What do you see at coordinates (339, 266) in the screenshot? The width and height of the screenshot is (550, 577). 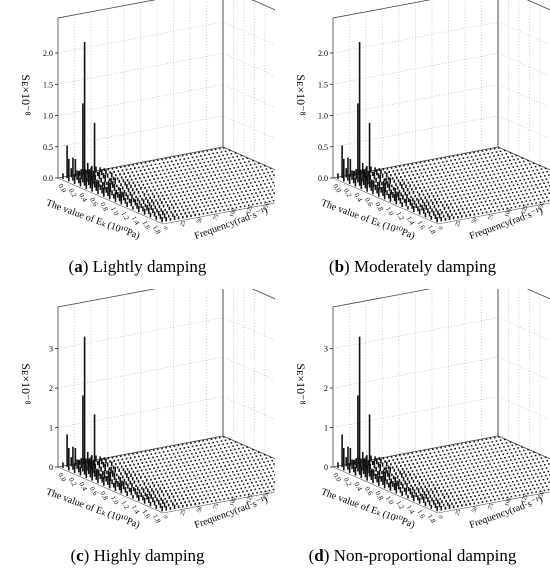 I see `caption-letter-b: b` at bounding box center [339, 266].